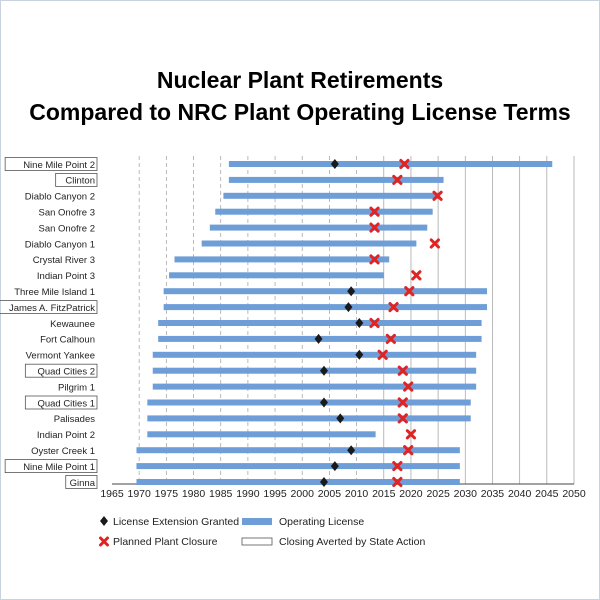  I want to click on x-tick-label: 2020, so click(411, 494).